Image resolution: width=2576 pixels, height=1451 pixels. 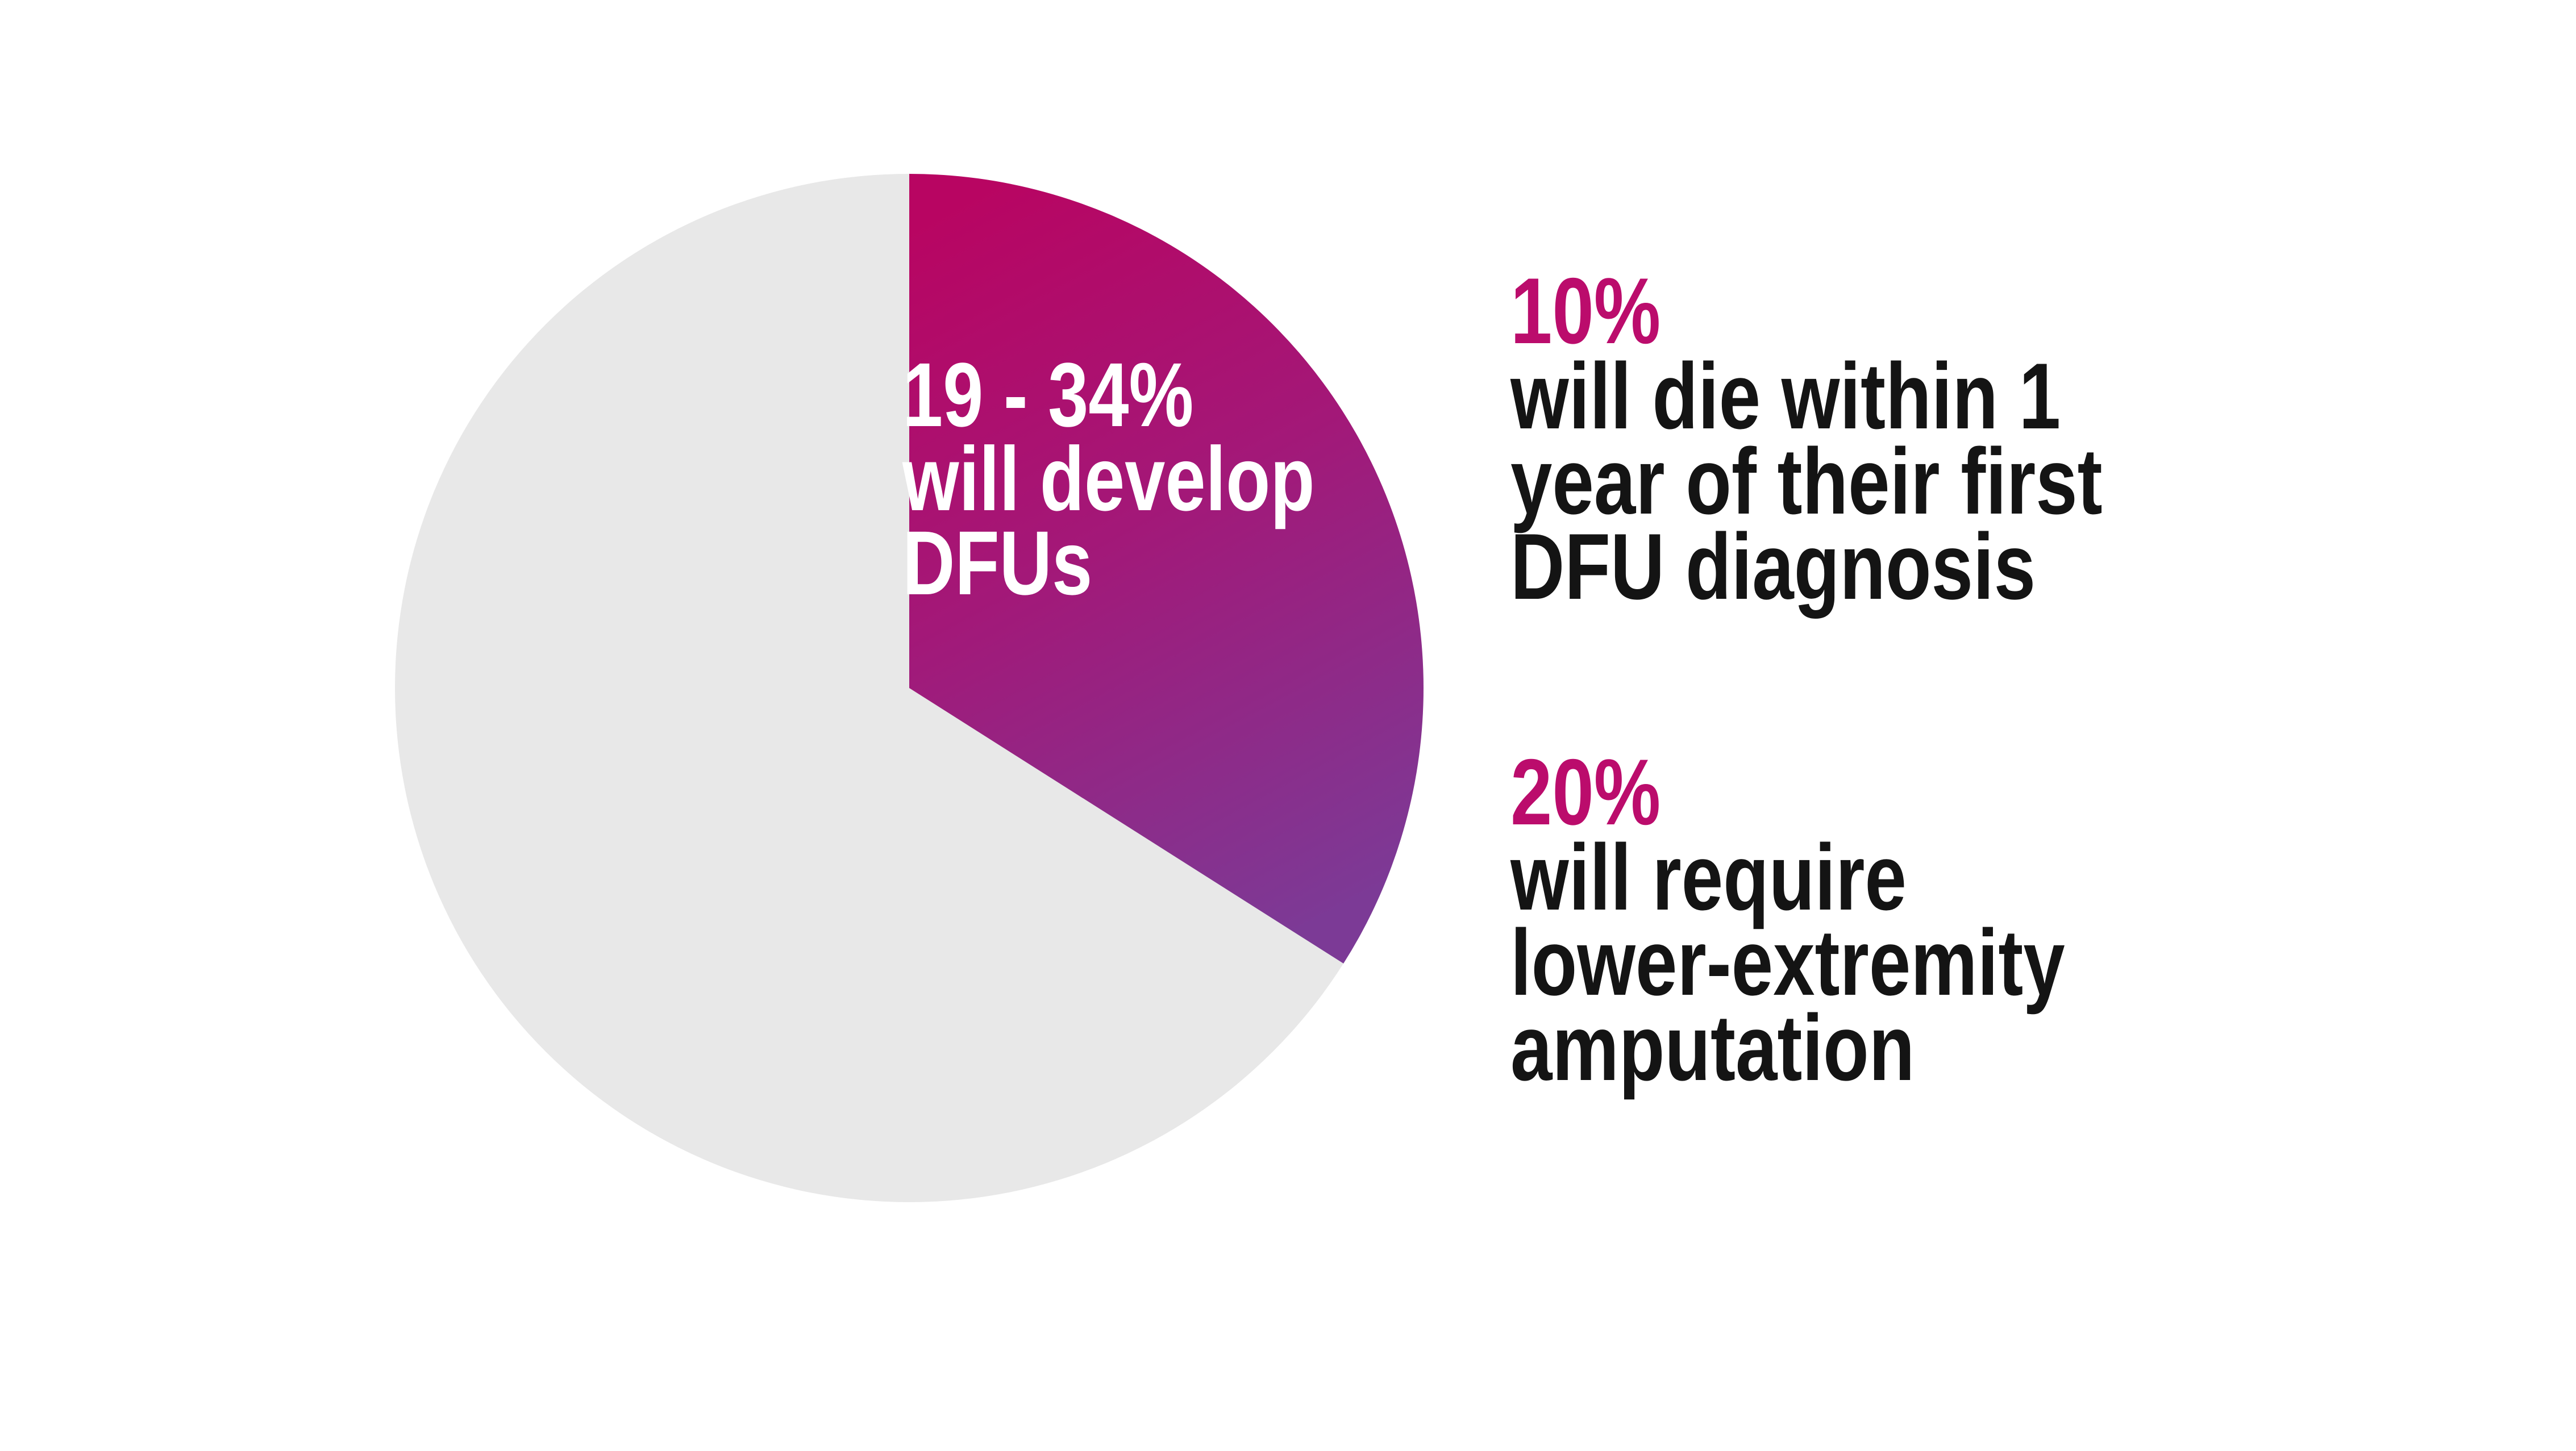 I want to click on pie-wedge-slice, so click(x=1166, y=569).